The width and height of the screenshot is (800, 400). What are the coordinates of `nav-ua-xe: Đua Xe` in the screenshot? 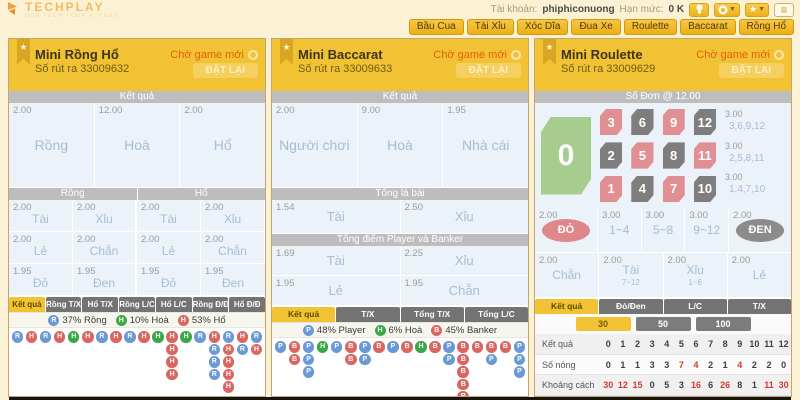 It's located at (596, 26).